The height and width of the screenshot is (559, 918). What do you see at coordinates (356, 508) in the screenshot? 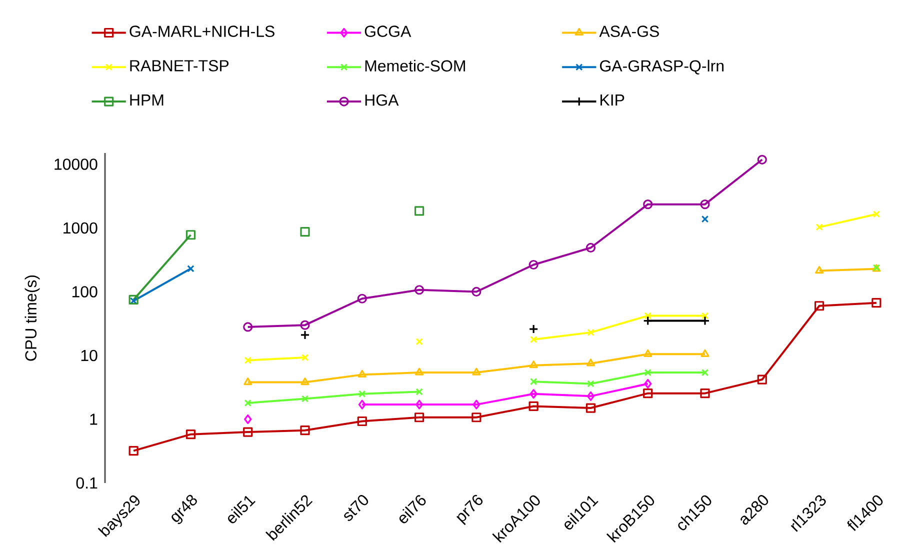
I see `x-tick-label: st70` at bounding box center [356, 508].